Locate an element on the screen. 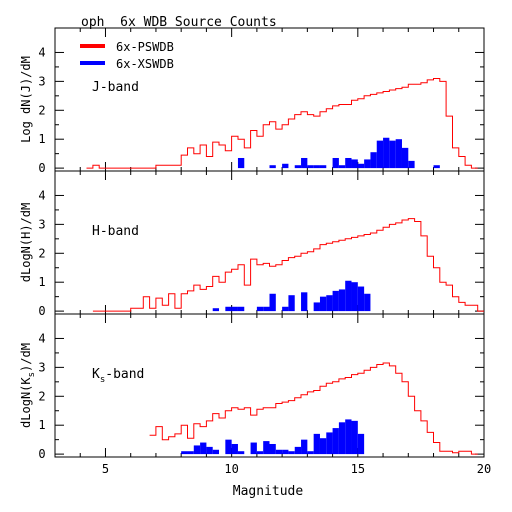 Image resolution: width=512 pixels, height=512 pixels. x-tick-label: 5 is located at coordinates (105, 469).